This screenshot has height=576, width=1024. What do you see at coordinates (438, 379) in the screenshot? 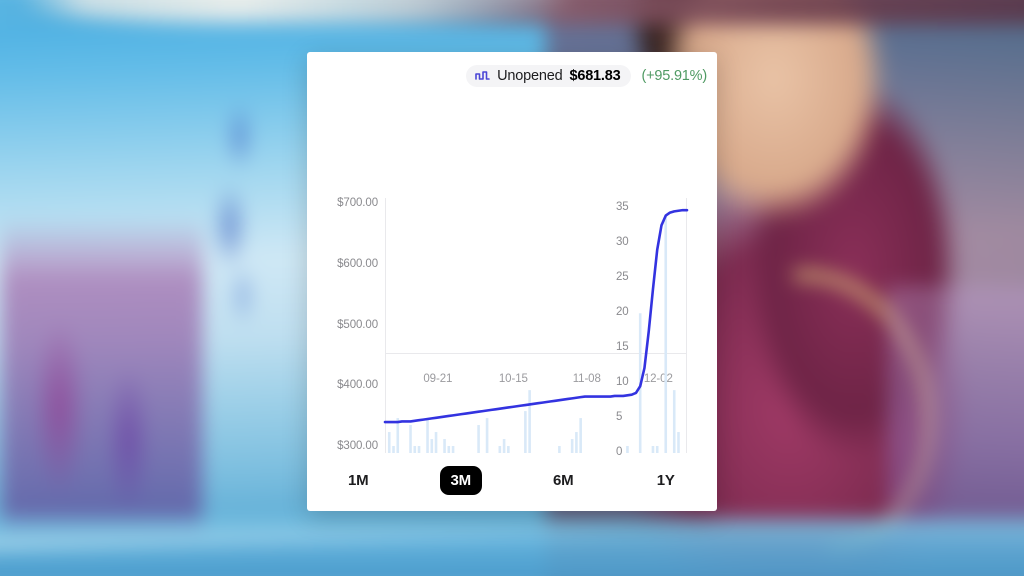
I see `x-axis-tick: 09-21` at bounding box center [438, 379].